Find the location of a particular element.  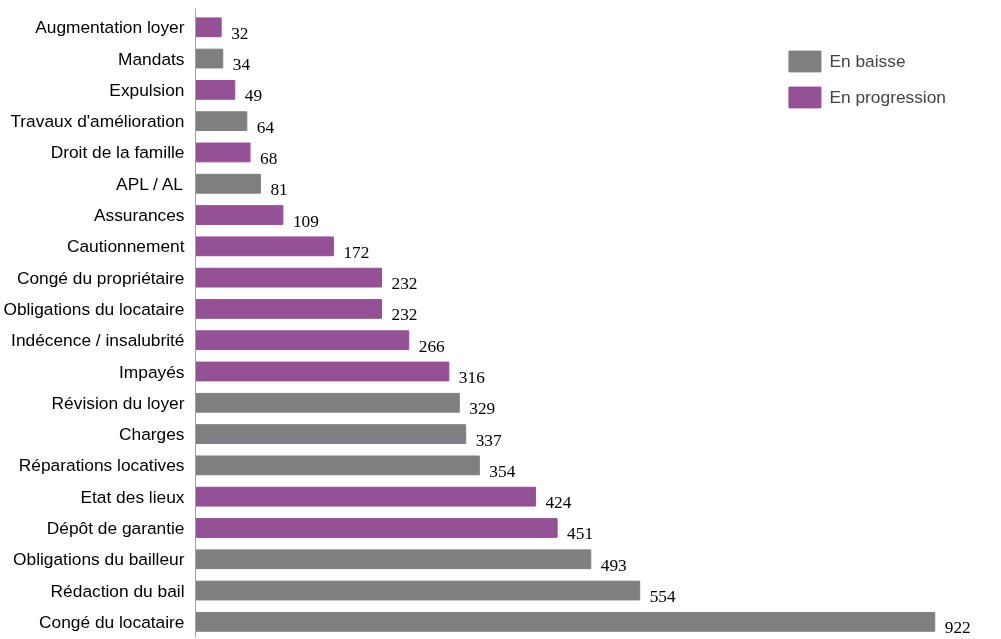

data-label: 554 is located at coordinates (663, 597).